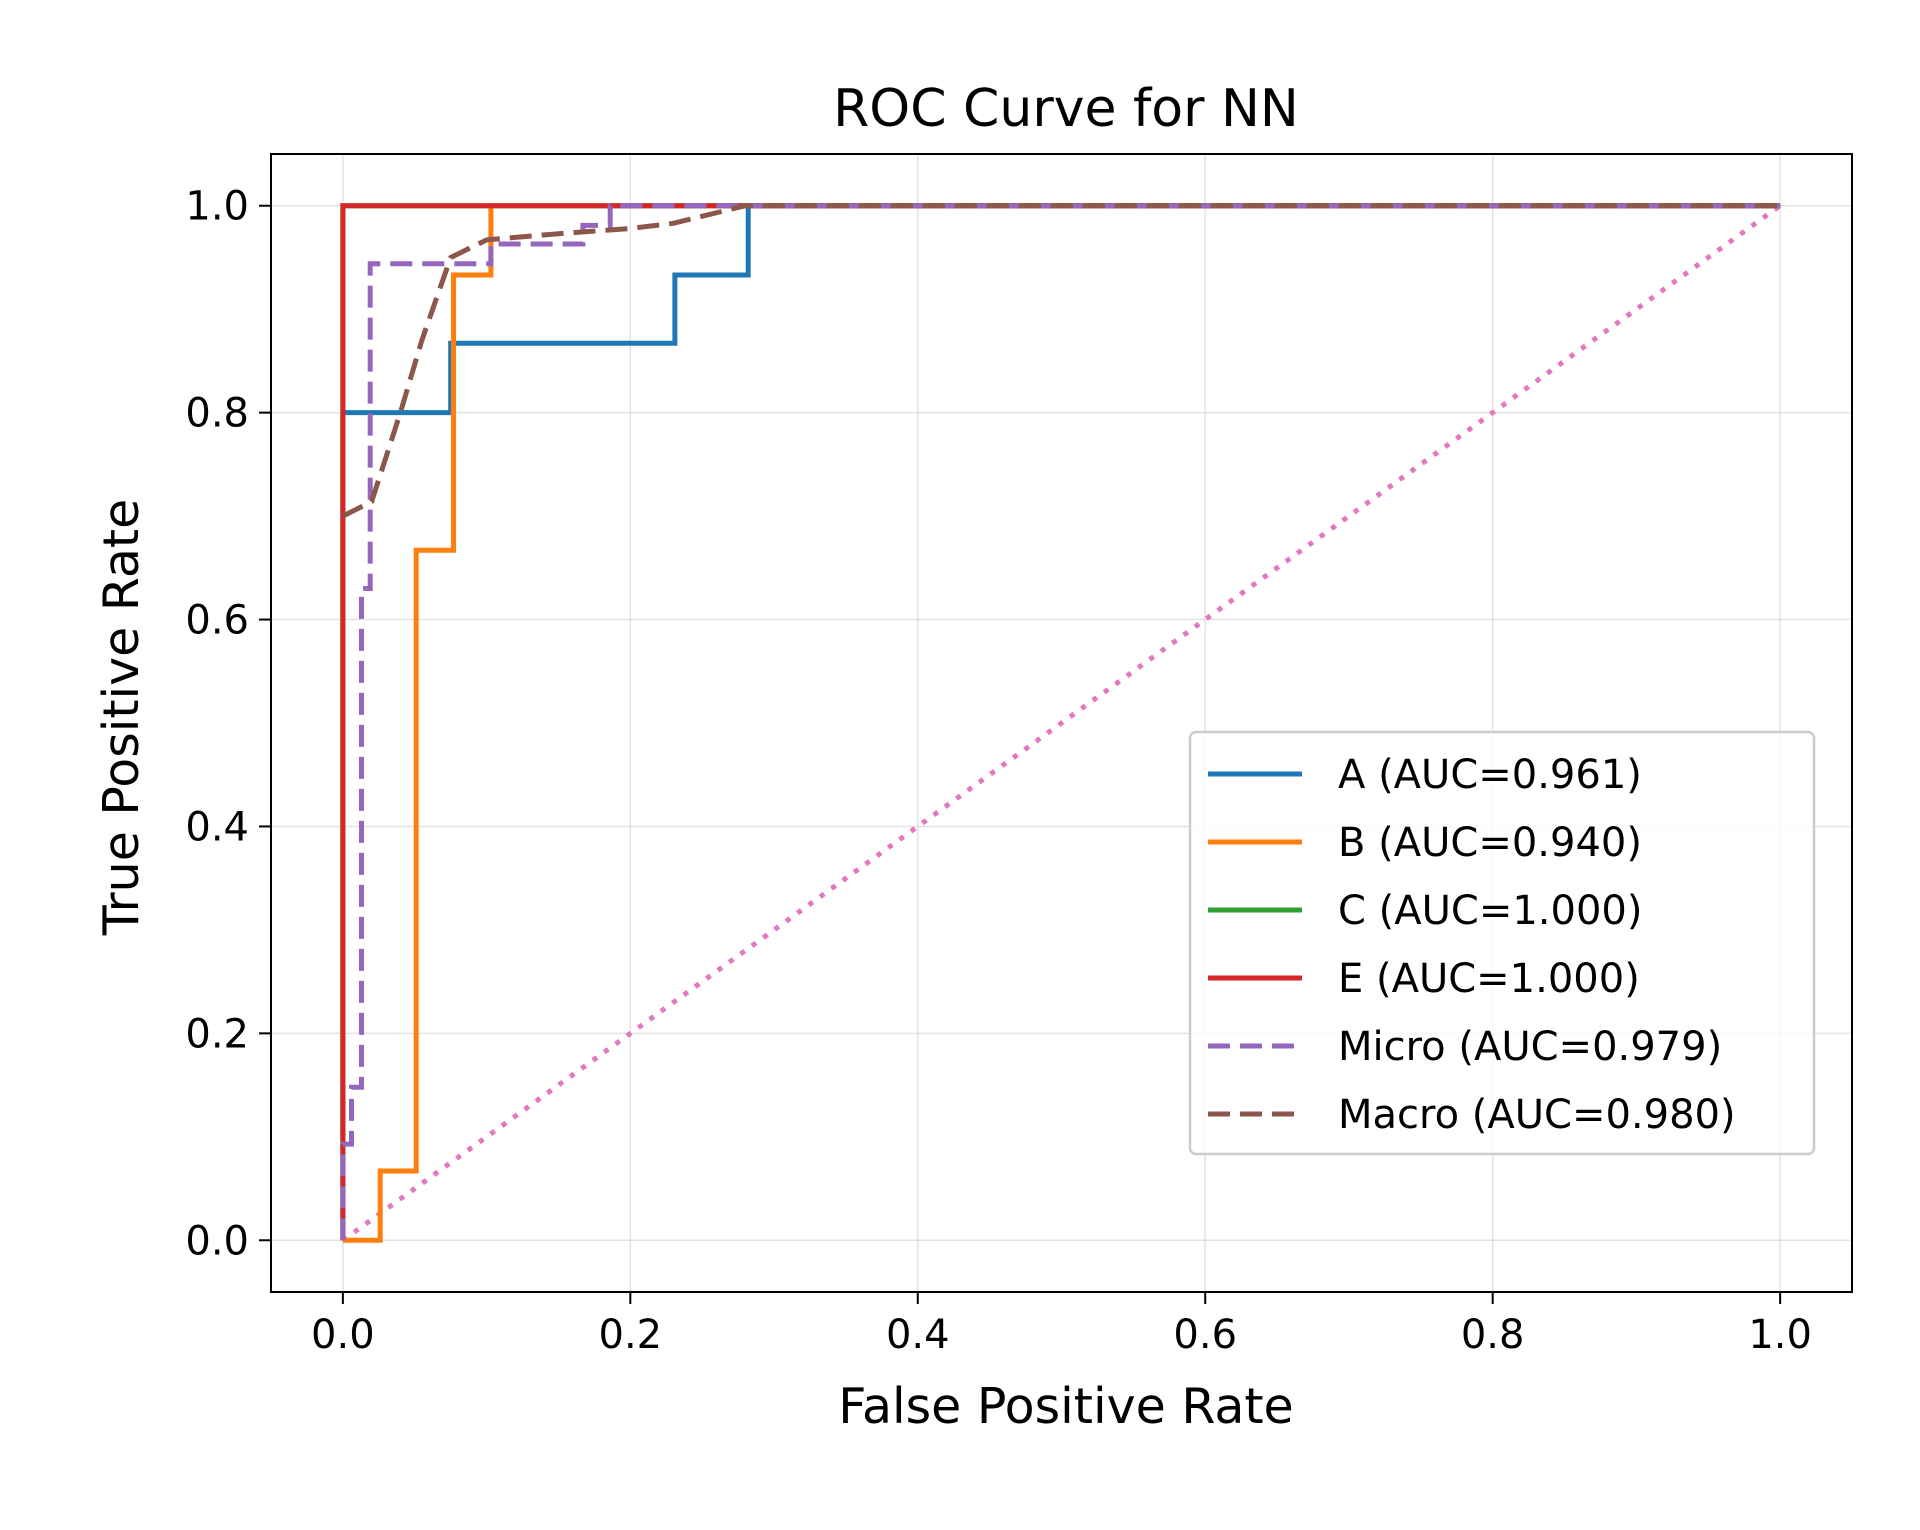  Describe the element at coordinates (217, 414) in the screenshot. I see `y-tick-label: 0.8` at that location.